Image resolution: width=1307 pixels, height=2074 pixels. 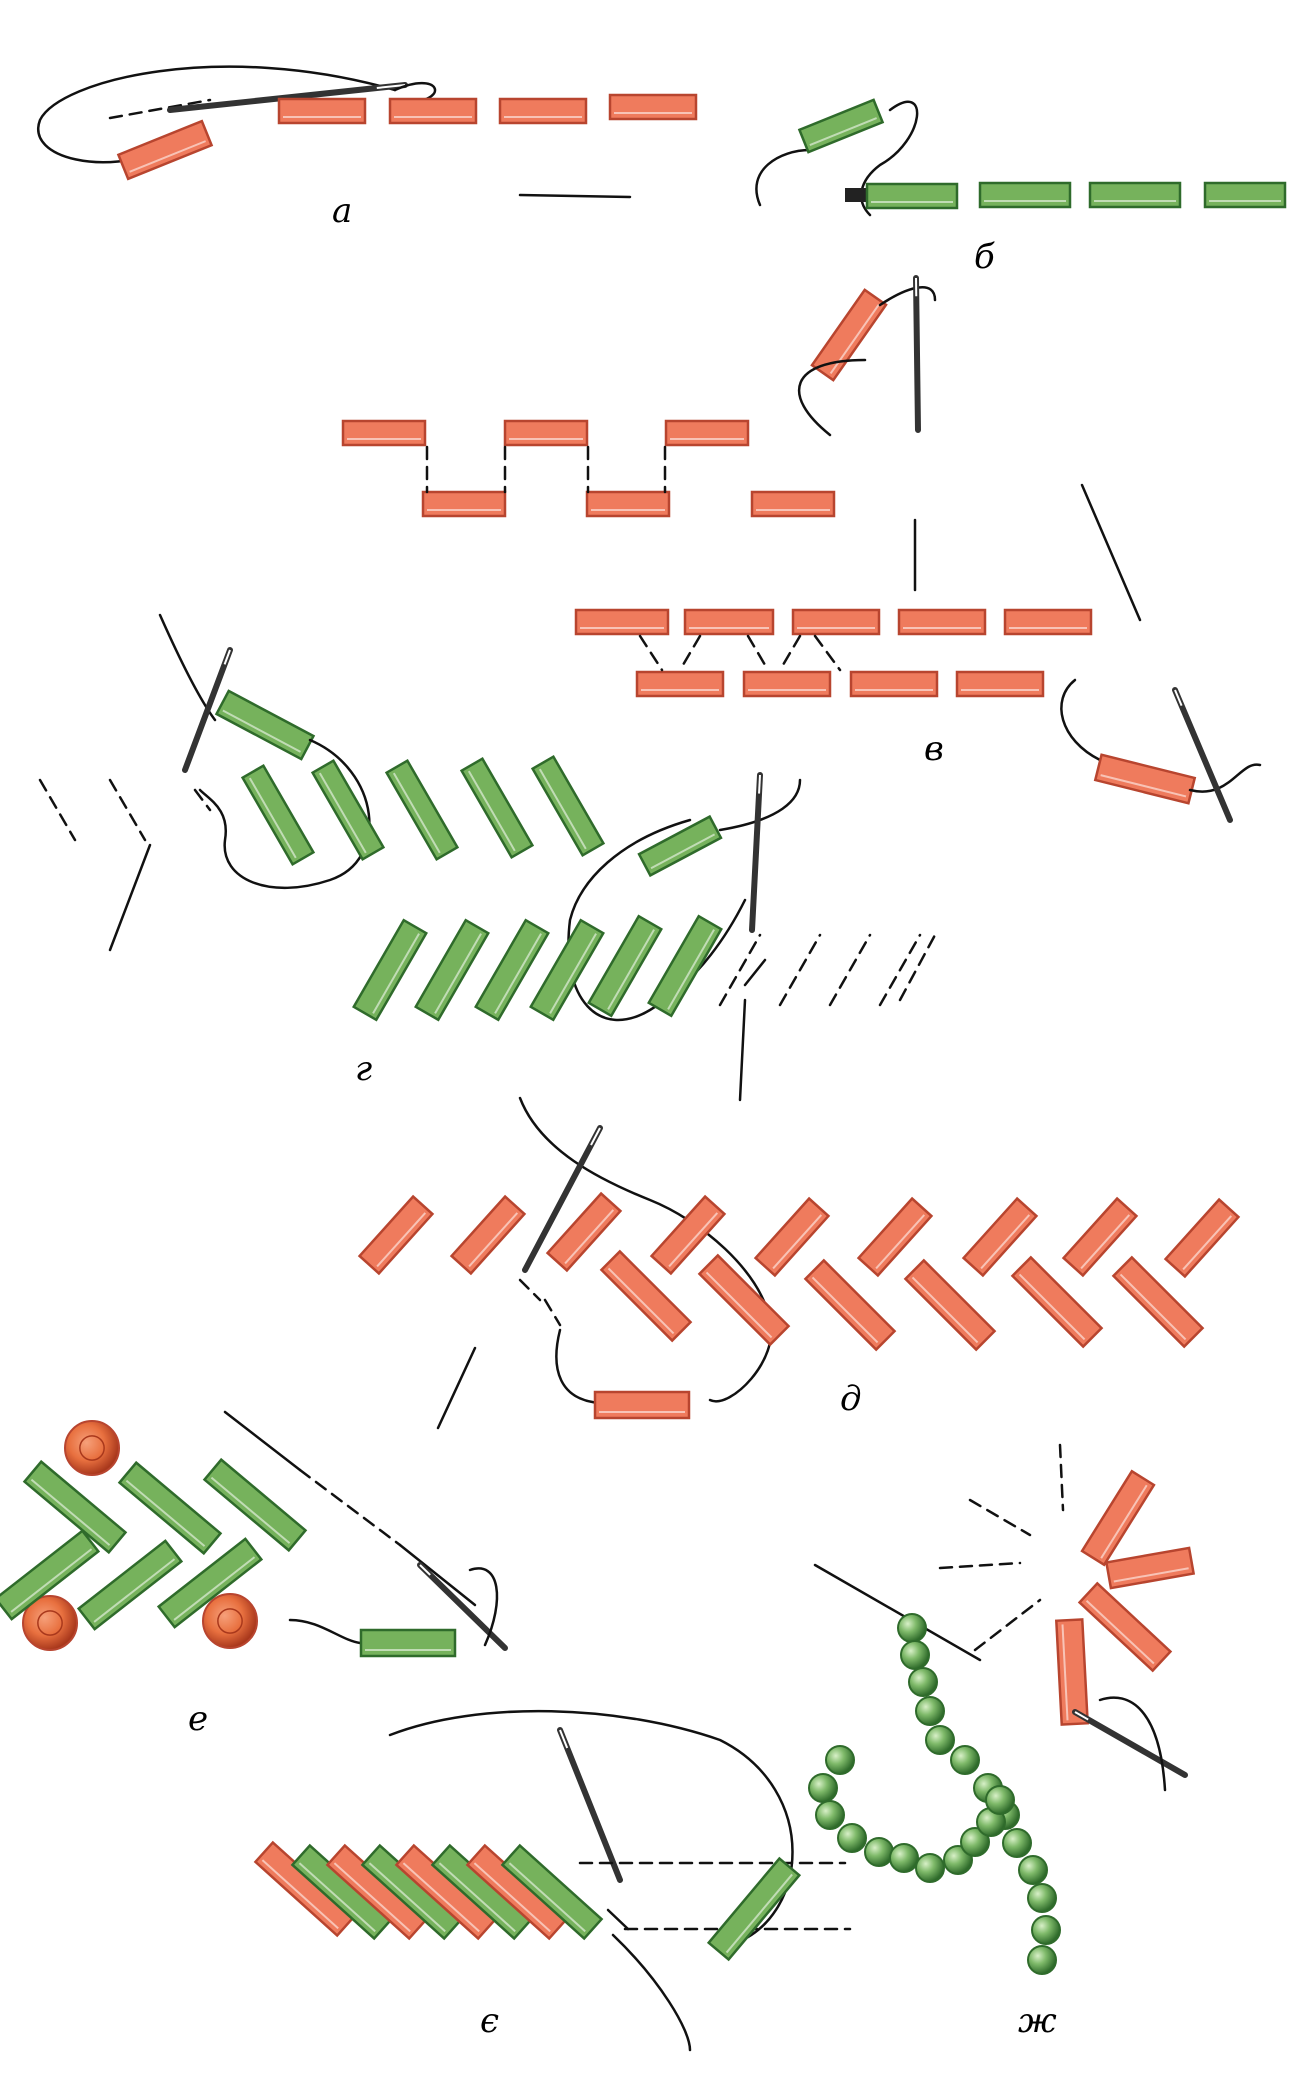 What do you see at coordinates (1037, 2021) in the screenshot?
I see `label-zh: ж` at bounding box center [1037, 2021].